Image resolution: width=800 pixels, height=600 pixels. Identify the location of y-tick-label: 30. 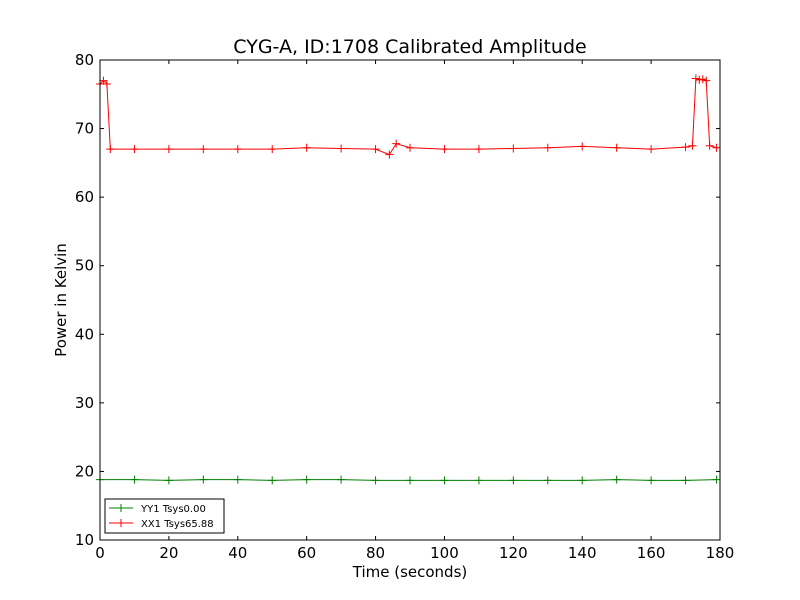
(84, 403).